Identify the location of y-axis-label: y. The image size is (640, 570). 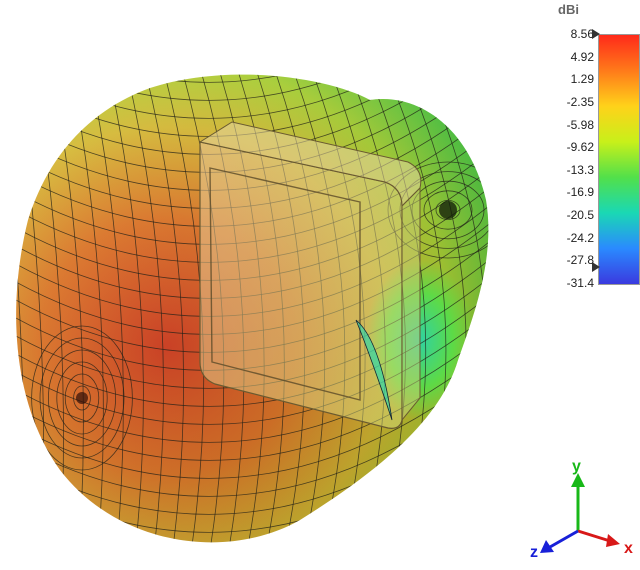
(576, 466).